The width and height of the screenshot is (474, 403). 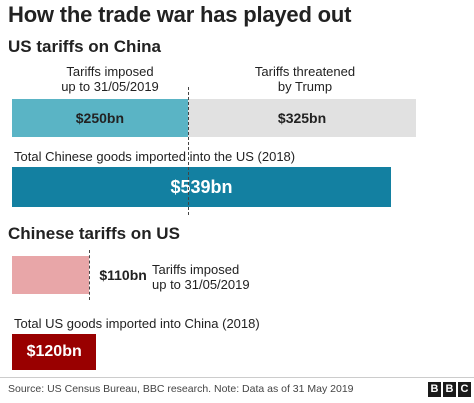 I want to click on bar-us-total, so click(x=201, y=187).